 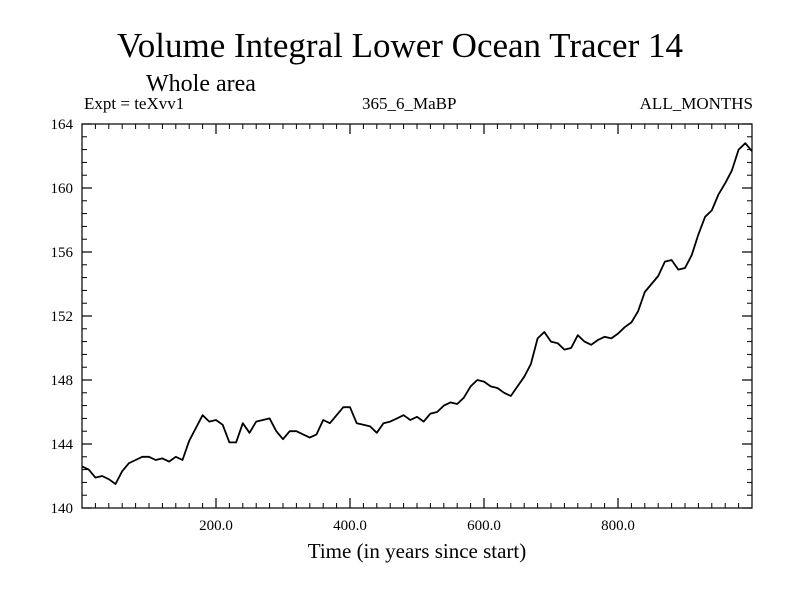 What do you see at coordinates (201, 84) in the screenshot?
I see `chart-subtitle: Whole area` at bounding box center [201, 84].